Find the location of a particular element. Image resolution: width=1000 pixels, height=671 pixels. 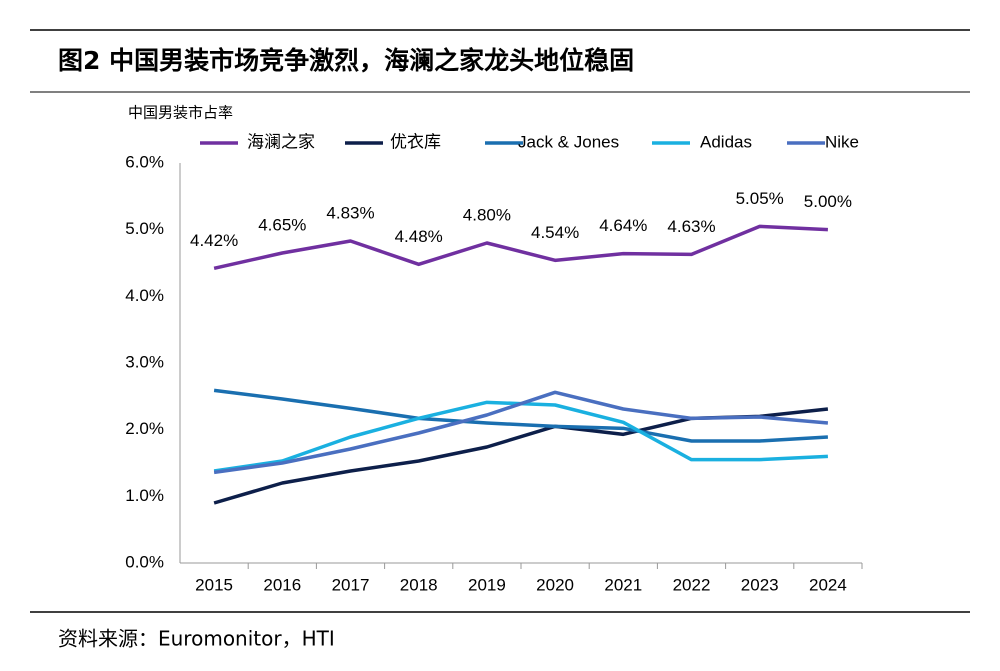

y-tick-label: 6.0% is located at coordinates (144, 161).